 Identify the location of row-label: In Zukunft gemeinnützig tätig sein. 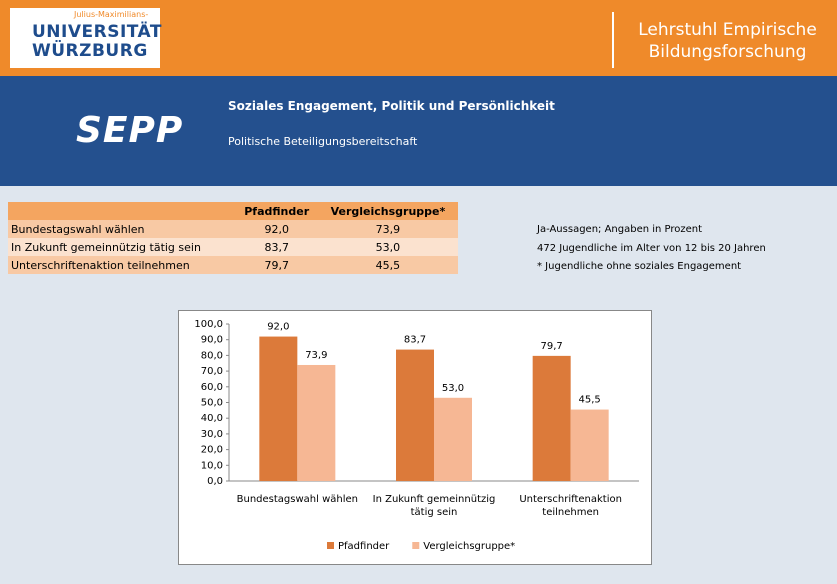
(122, 247).